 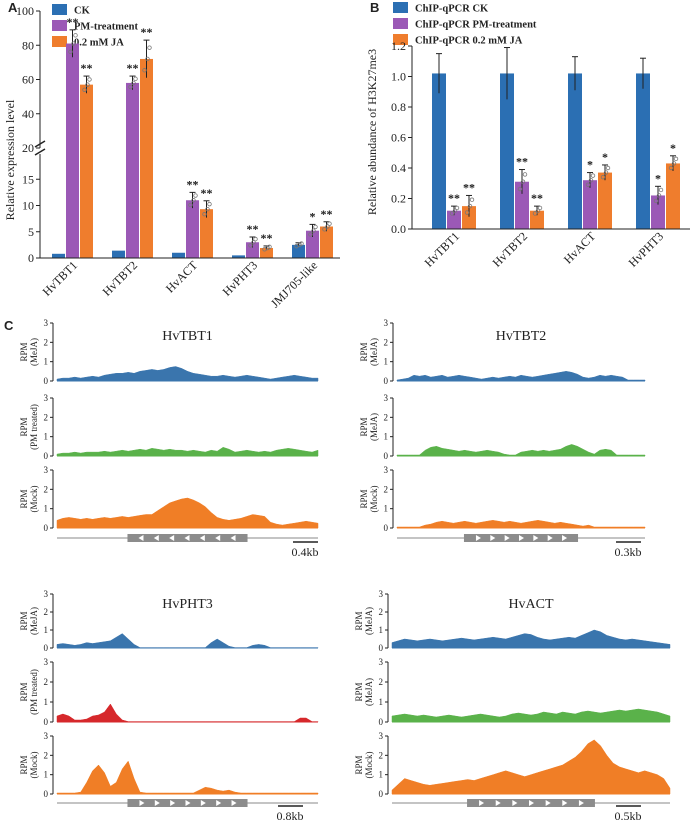 What do you see at coordinates (28, 179) in the screenshot?
I see `panel-a-ytick-label: 15` at bounding box center [28, 179].